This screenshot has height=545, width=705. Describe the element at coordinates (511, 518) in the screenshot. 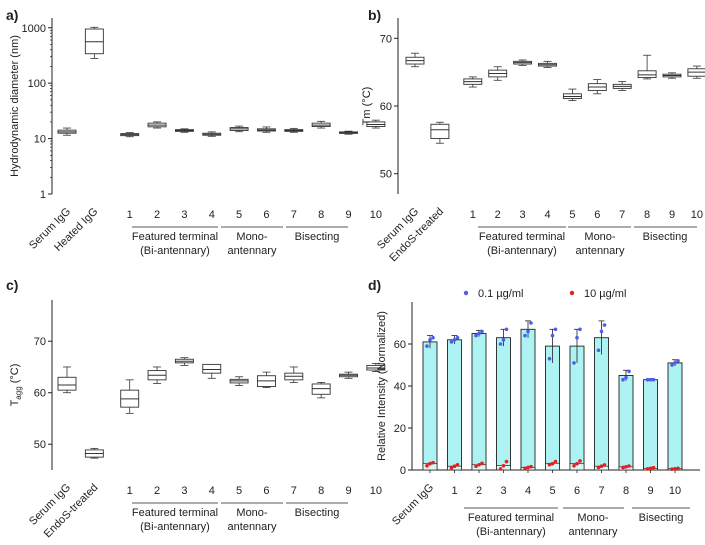

I see `group-label-featured-1: Featured terminal` at that location.